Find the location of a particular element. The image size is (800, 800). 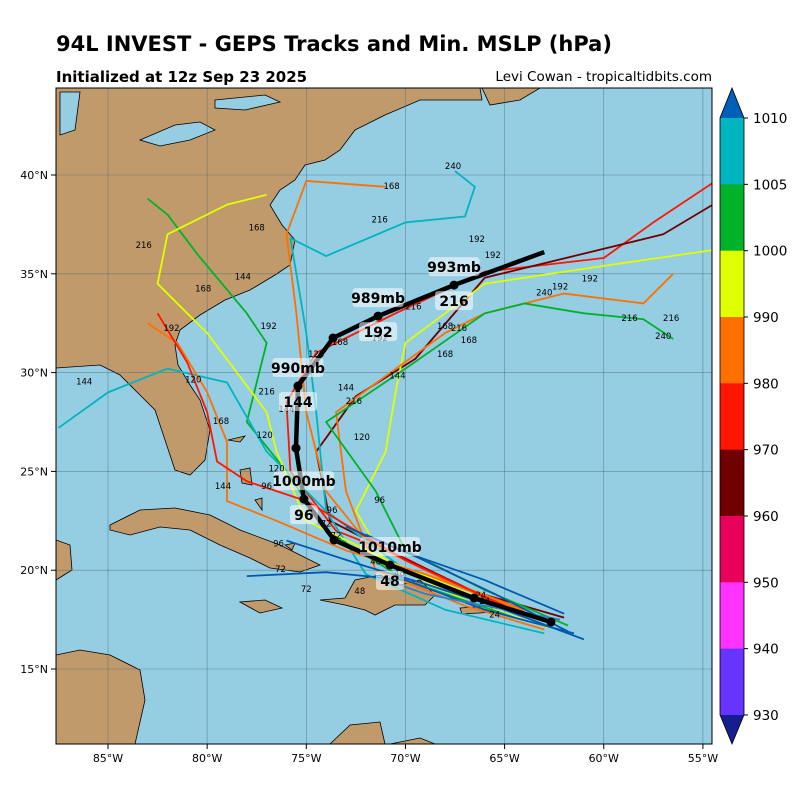

colorbar-tick-label: 990 is located at coordinates (766, 318).